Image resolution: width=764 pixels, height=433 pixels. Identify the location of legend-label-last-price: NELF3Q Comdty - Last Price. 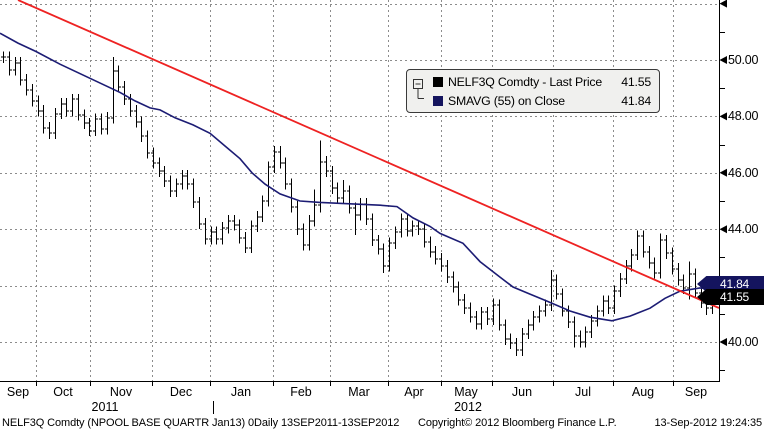
(525, 81).